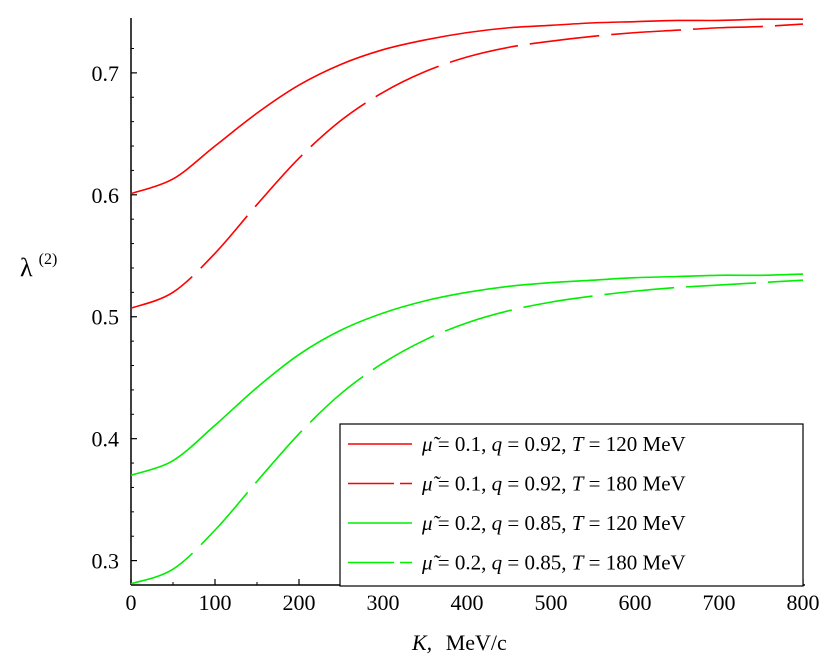  Describe the element at coordinates (383, 602) in the screenshot. I see `x-tick-label: 300` at that location.